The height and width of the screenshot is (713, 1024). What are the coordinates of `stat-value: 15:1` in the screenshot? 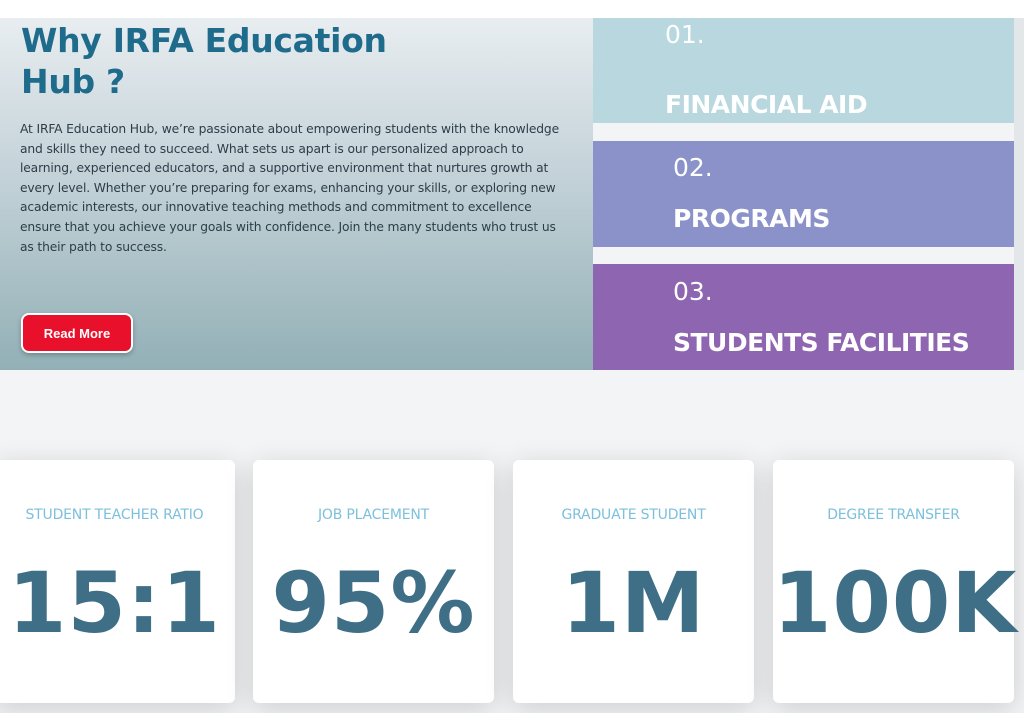 It's located at (114, 603).